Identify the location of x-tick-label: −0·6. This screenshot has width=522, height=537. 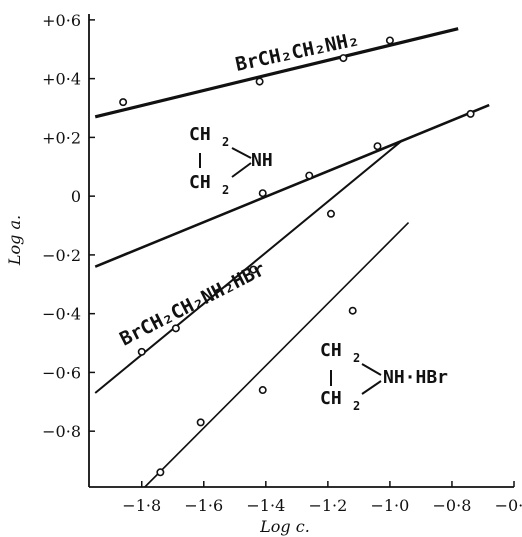
(508, 505).